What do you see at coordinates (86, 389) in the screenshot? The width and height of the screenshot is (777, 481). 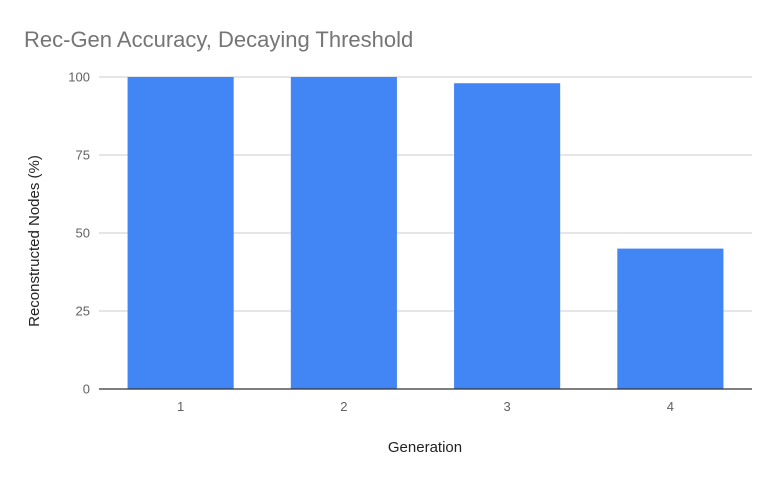 I see `y-tick-label: 0` at bounding box center [86, 389].